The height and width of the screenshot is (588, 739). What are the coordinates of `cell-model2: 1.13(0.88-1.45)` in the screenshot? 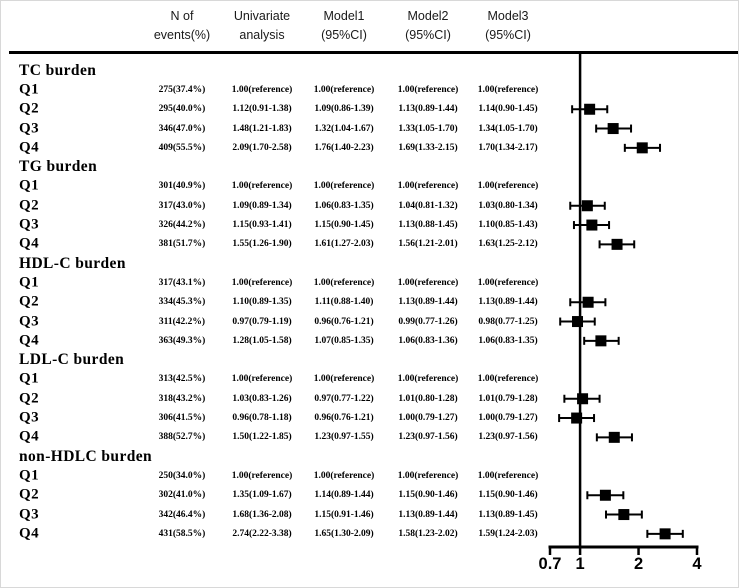 It's located at (428, 225).